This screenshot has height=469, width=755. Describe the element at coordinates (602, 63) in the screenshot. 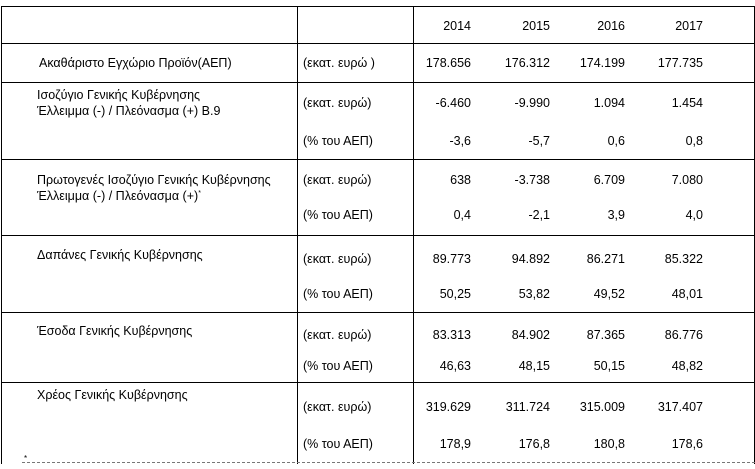

I see `value-cell: 174.199` at that location.